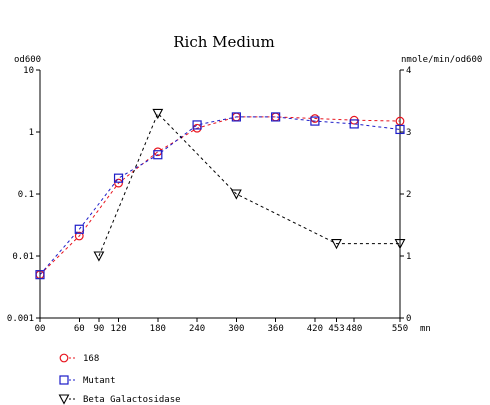  What do you see at coordinates (119, 379) in the screenshot?
I see `legend: 168 Mutant Beta Galactosidase` at bounding box center [119, 379].